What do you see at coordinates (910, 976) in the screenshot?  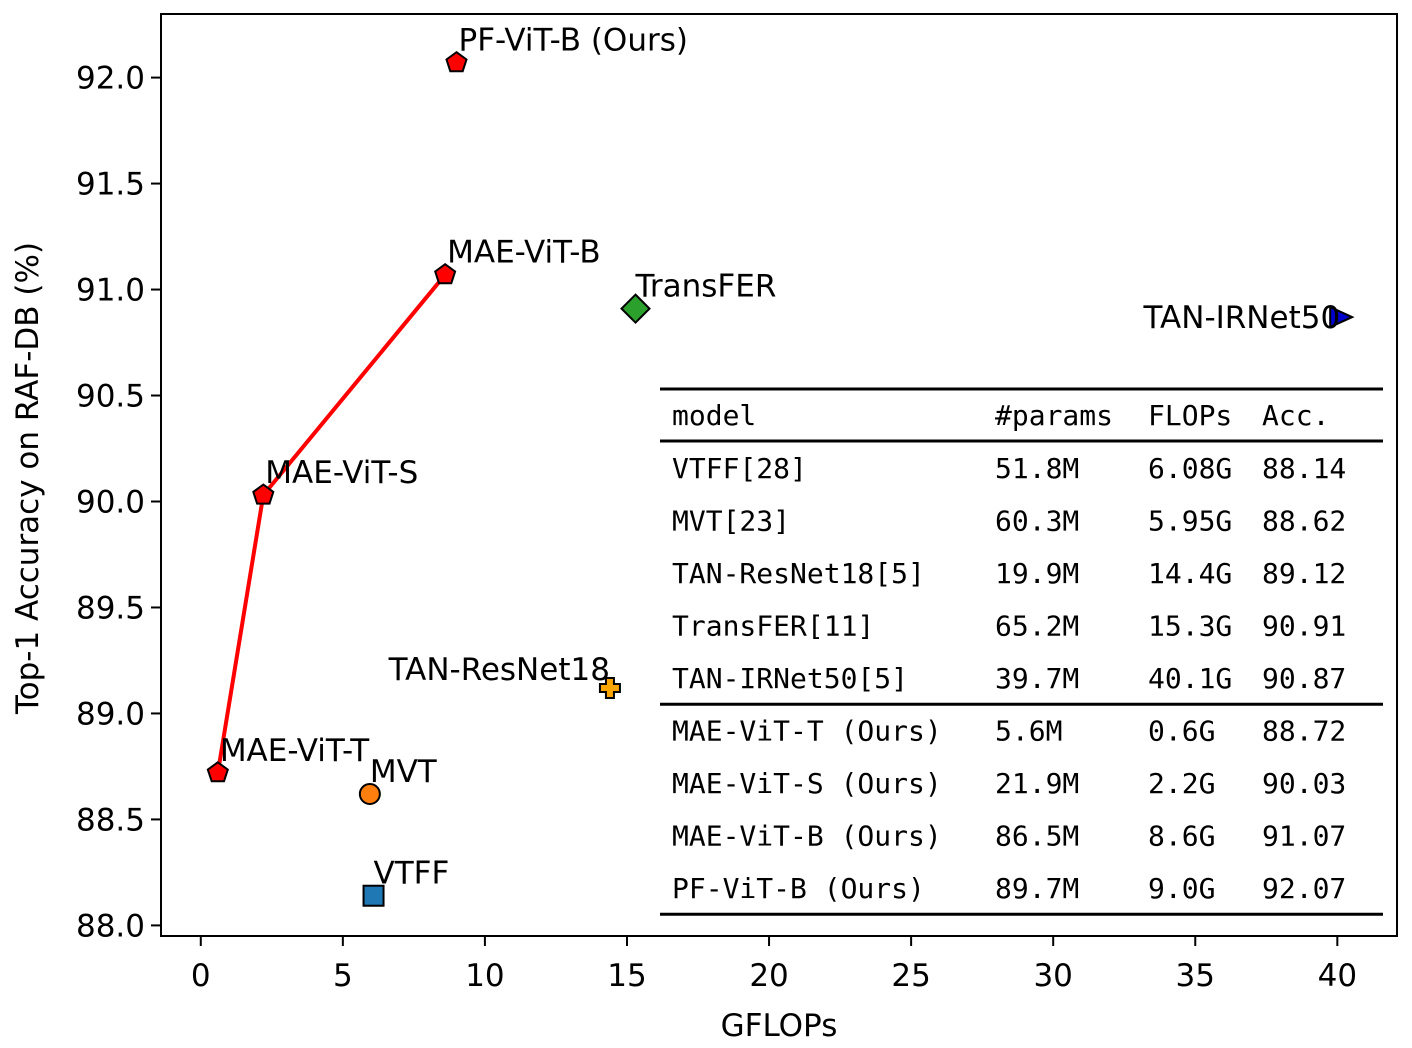 I see `x-tick-label: 25` at bounding box center [910, 976].